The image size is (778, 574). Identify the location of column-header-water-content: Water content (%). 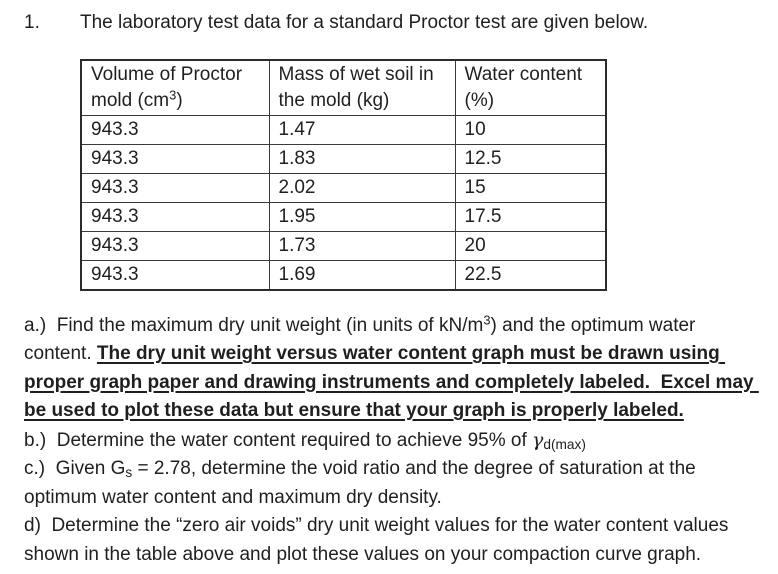
(530, 87).